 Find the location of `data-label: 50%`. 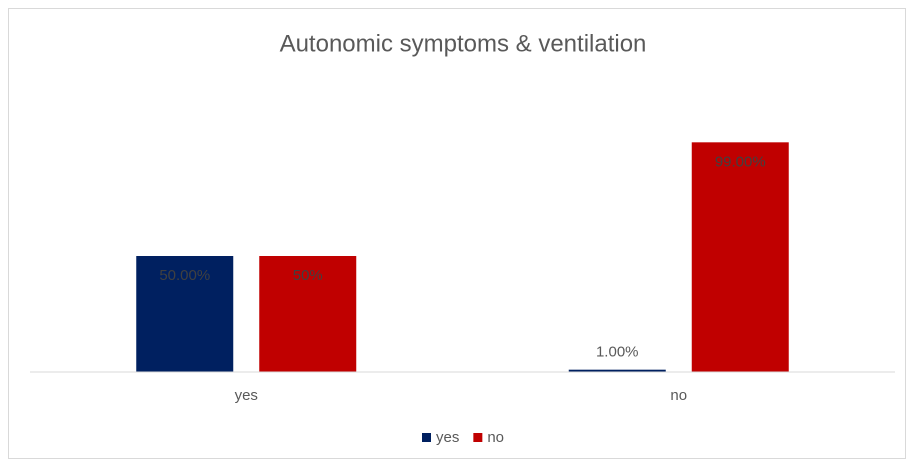

data-label: 50% is located at coordinates (308, 275).